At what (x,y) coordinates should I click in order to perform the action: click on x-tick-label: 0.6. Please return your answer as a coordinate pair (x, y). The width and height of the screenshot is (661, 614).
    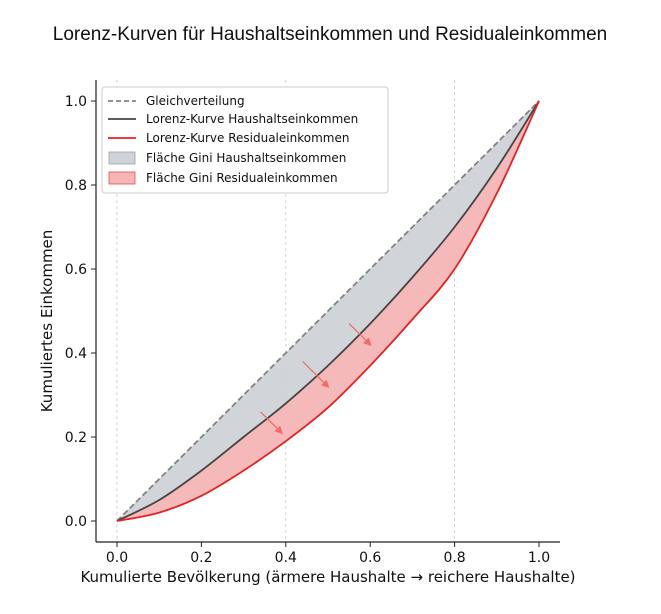
    Looking at the image, I should click on (370, 558).